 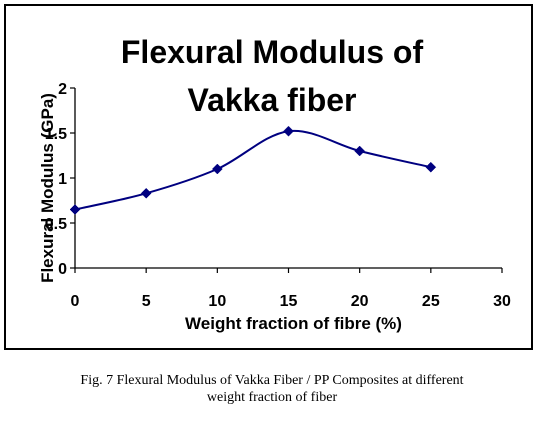 I want to click on caption-line-2: weight fraction of fiber, so click(x=272, y=397).